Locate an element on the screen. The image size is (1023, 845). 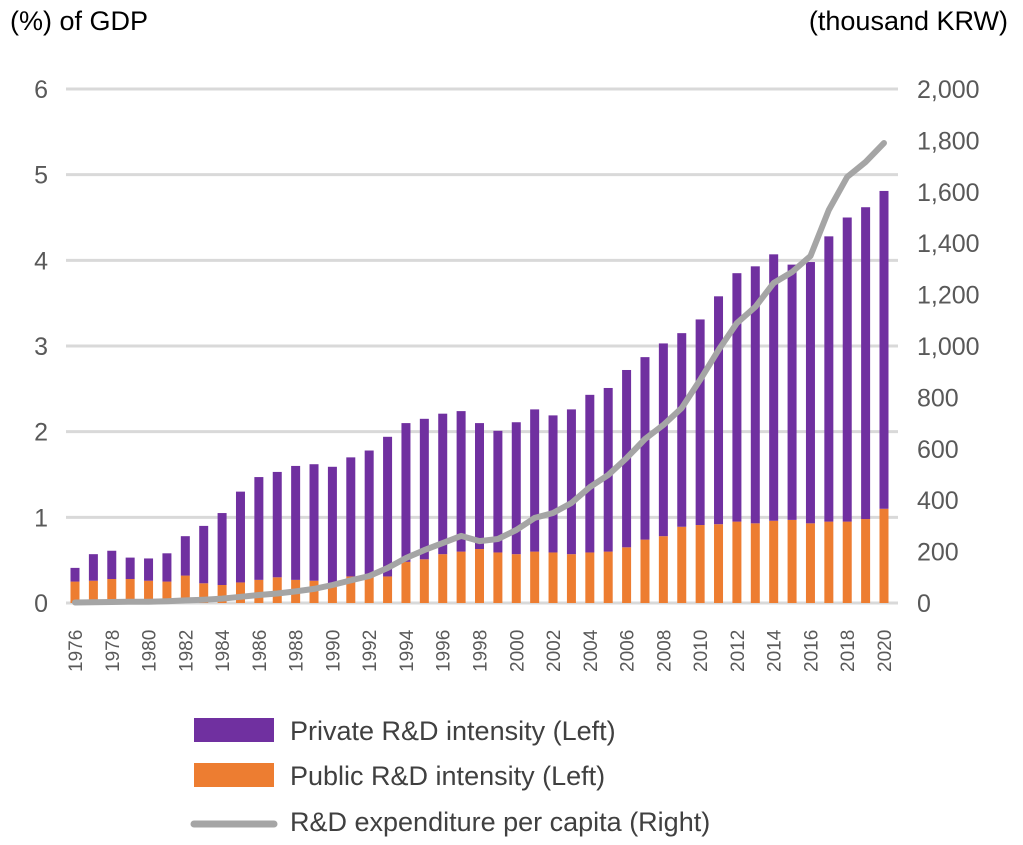
x-tick-label: 1996 is located at coordinates (444, 651).